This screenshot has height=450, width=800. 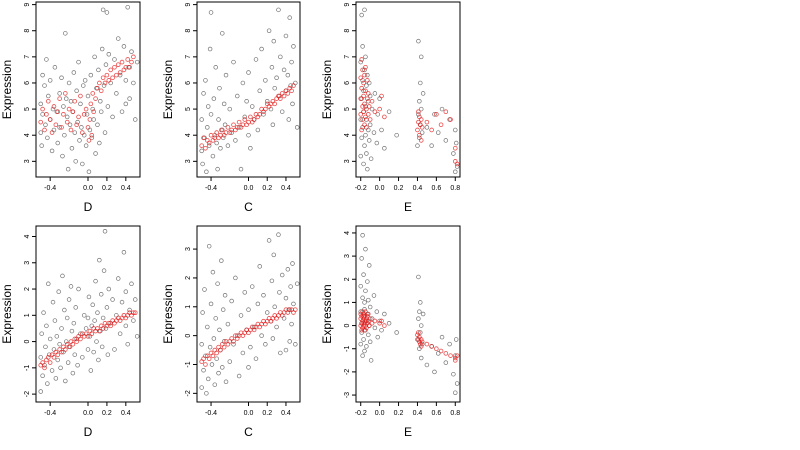 I want to click on y-tick-label: 6, so click(x=188, y=83).